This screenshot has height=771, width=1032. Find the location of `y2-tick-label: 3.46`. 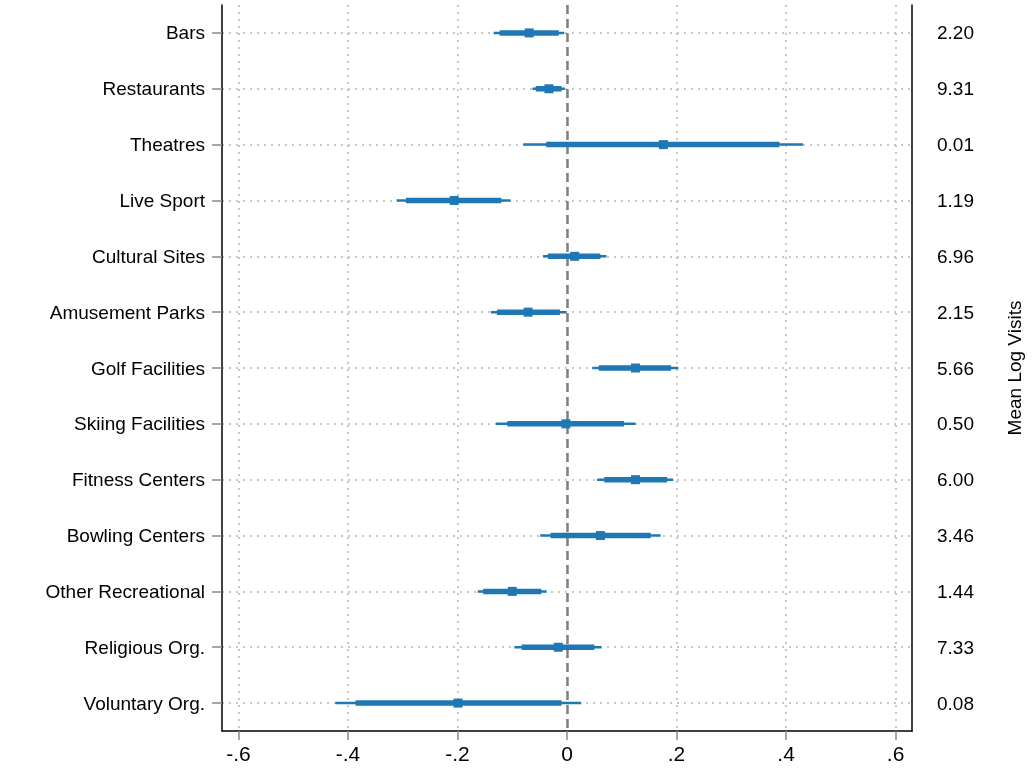

y2-tick-label: 3.46 is located at coordinates (955, 536).